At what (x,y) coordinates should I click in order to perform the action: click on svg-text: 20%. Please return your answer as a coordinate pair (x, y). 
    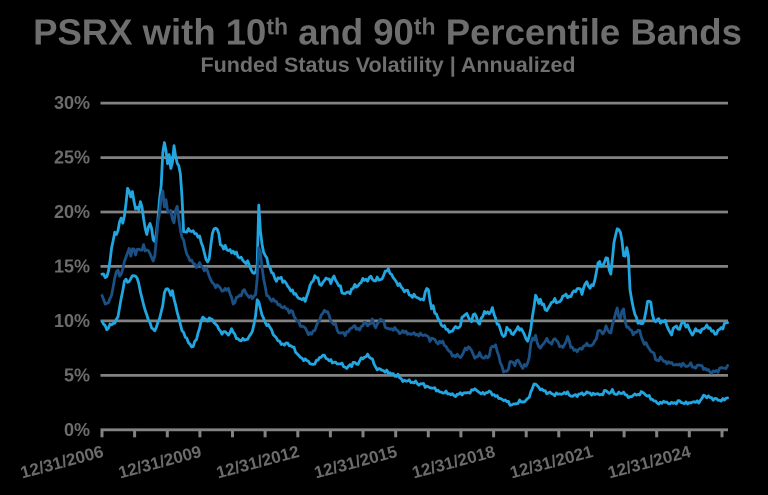
    Looking at the image, I should click on (72, 212).